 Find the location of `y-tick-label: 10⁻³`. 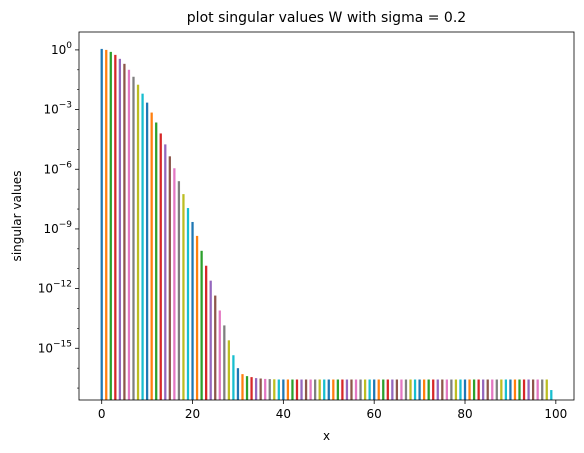

y-tick-label: 10⁻³ is located at coordinates (57, 109).